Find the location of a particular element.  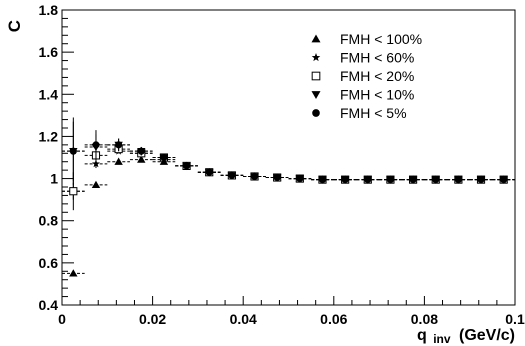

y-tick-label: 1.4 is located at coordinates (49, 94).